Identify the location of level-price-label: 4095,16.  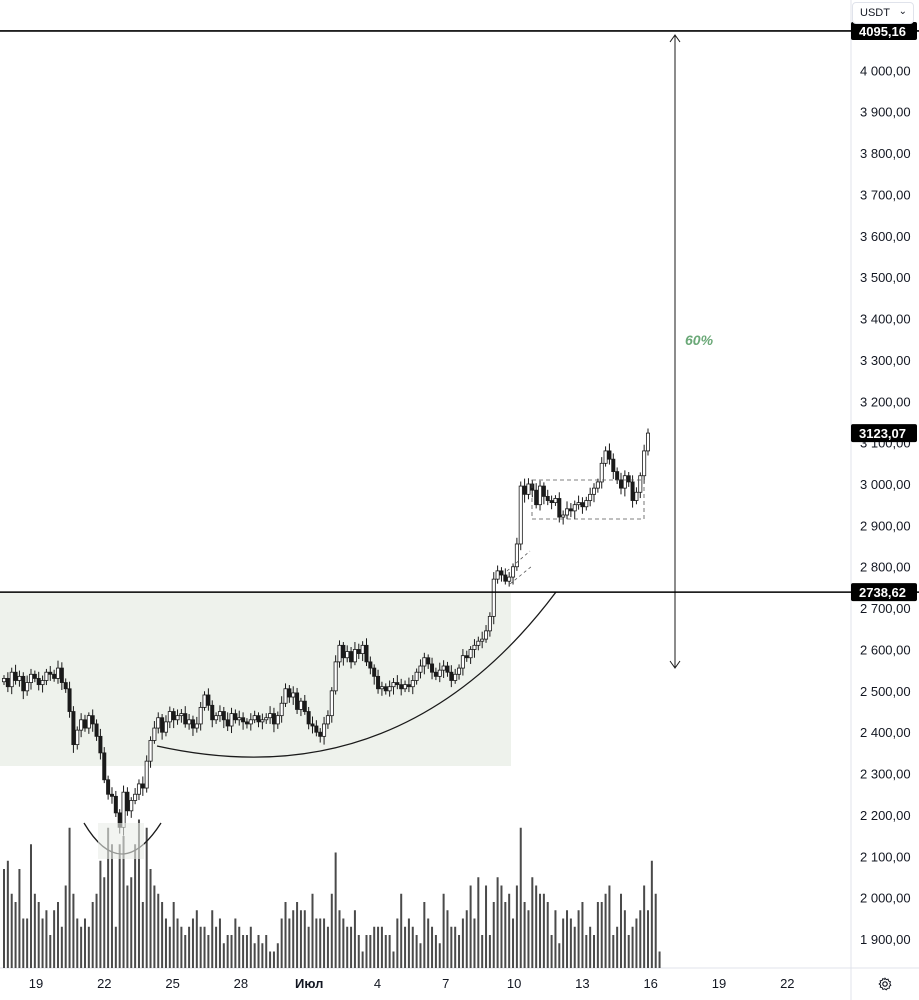
(882, 31).